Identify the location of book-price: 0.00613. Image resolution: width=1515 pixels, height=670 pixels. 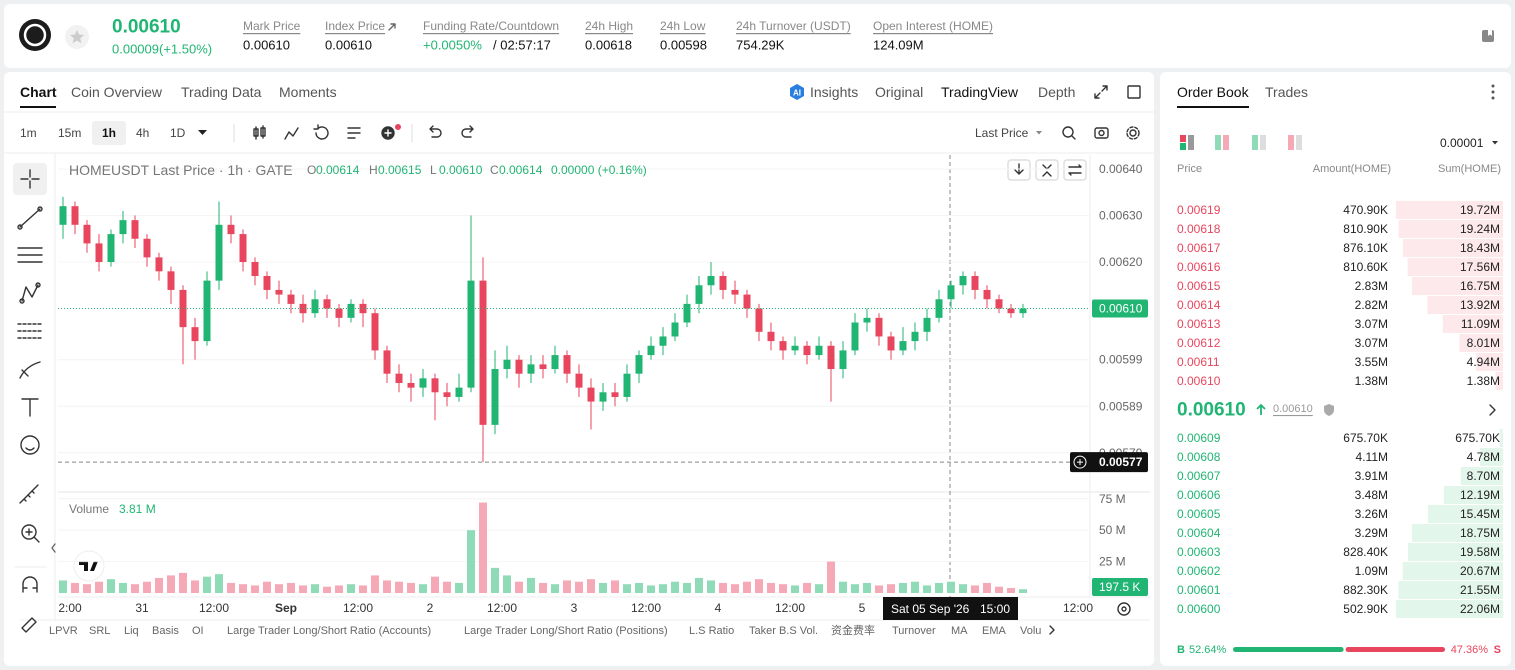
(1199, 324).